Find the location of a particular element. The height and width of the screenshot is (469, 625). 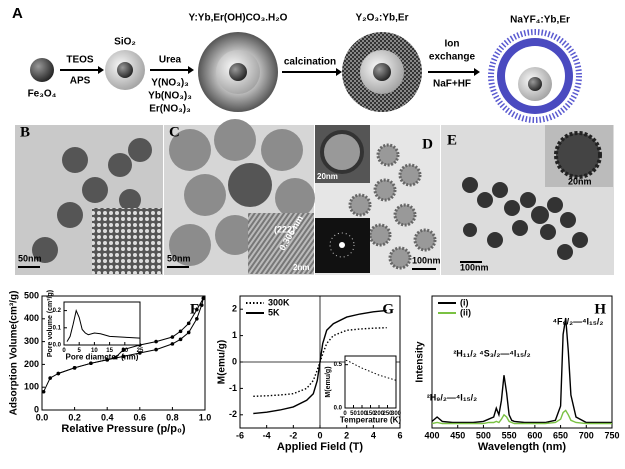

x-tick-label: 0.0 is located at coordinates (42, 417).